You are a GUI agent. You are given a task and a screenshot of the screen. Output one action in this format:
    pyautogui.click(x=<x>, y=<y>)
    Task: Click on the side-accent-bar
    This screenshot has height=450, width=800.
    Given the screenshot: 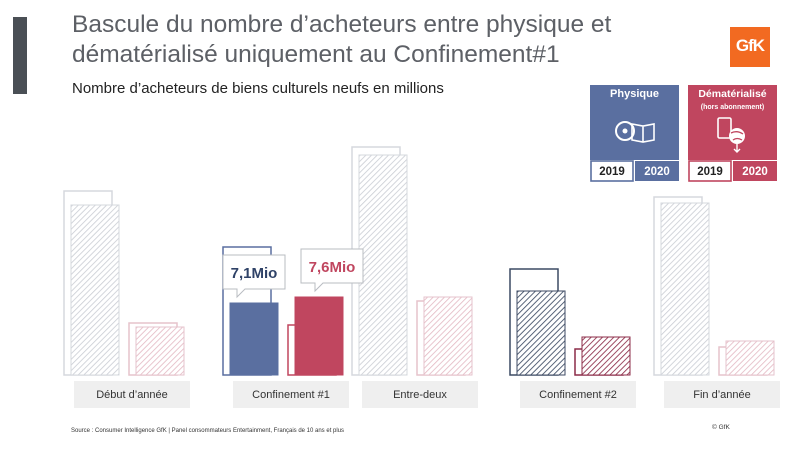 What is the action you would take?
    pyautogui.click(x=20, y=55)
    